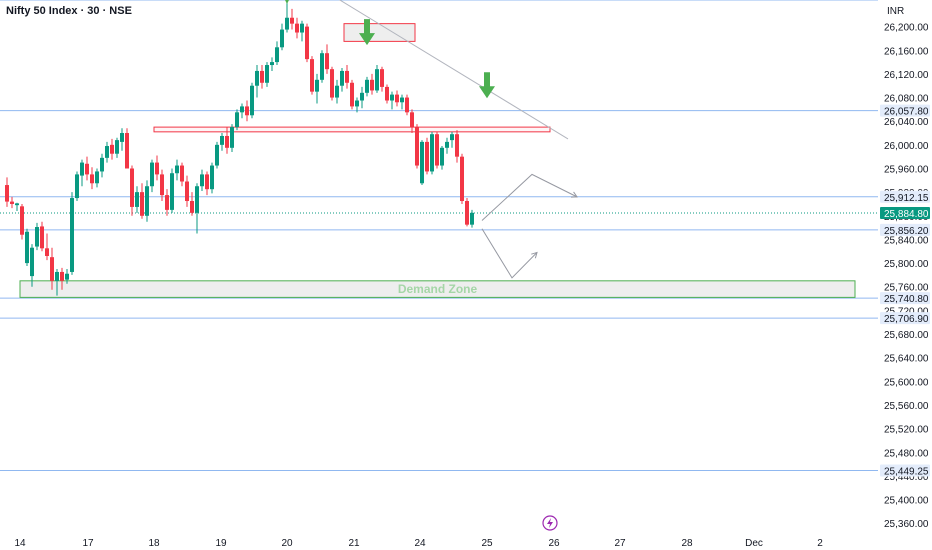 Image resolution: width=932 pixels, height=550 pixels. I want to click on lightning-icon, so click(550, 523).